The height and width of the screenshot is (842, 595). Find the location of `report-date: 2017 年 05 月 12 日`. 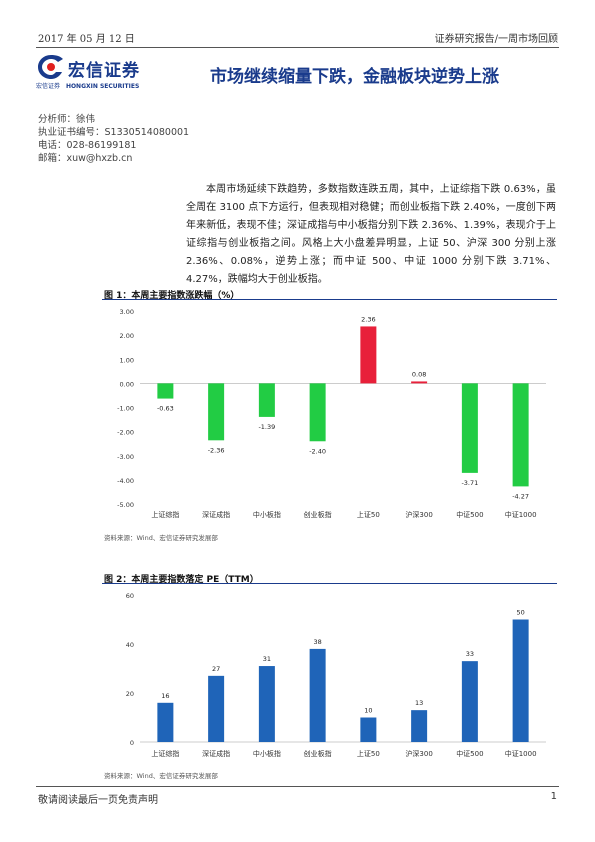

report-date: 2017 年 05 月 12 日 is located at coordinates (86, 39).